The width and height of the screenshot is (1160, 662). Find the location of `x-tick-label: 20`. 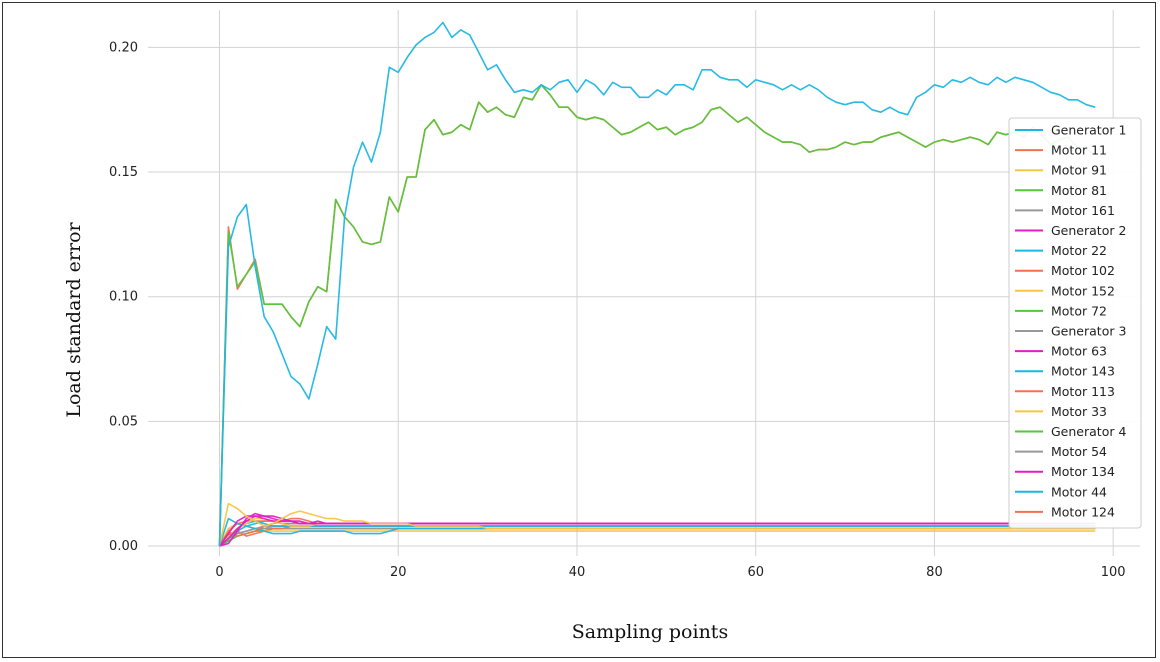

x-tick-label: 20 is located at coordinates (398, 572).